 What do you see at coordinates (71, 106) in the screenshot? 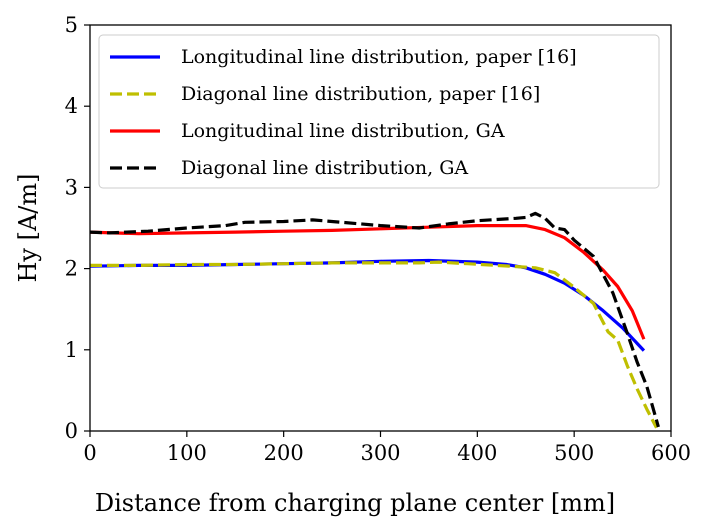
I see `y-tick-label: 4` at bounding box center [71, 106].